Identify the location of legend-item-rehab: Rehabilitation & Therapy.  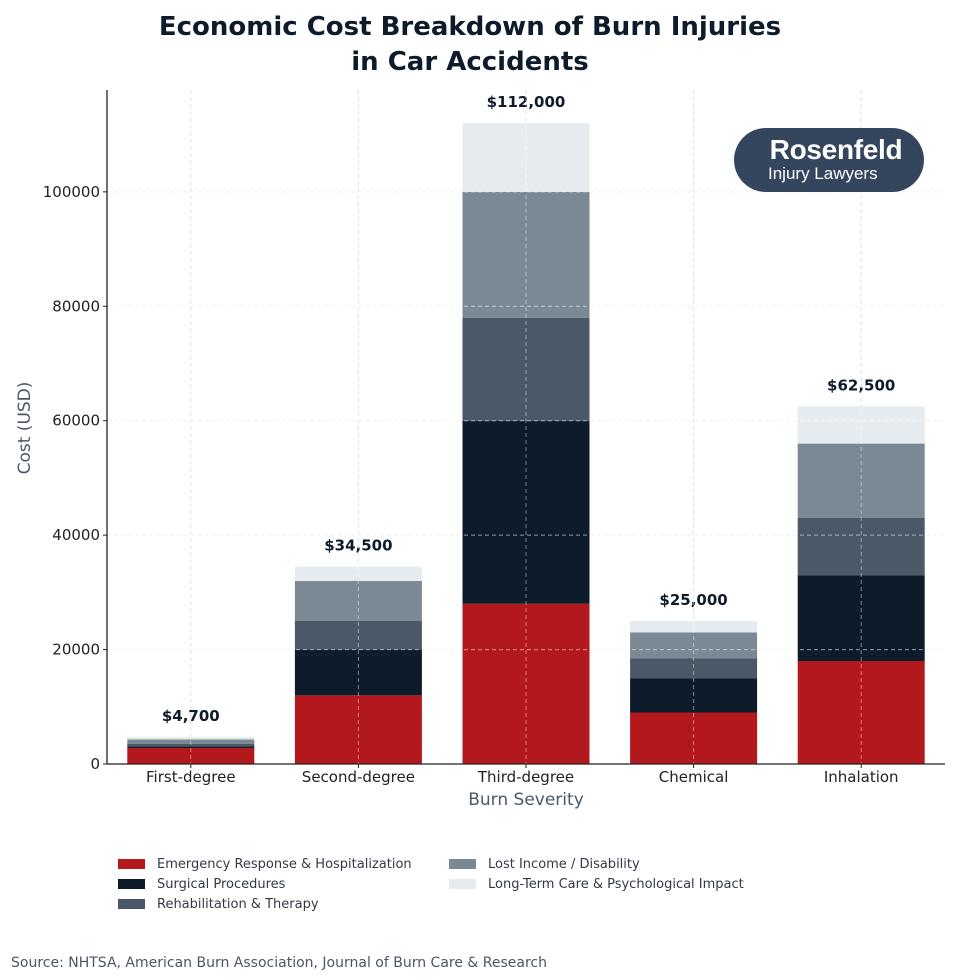
(218, 904).